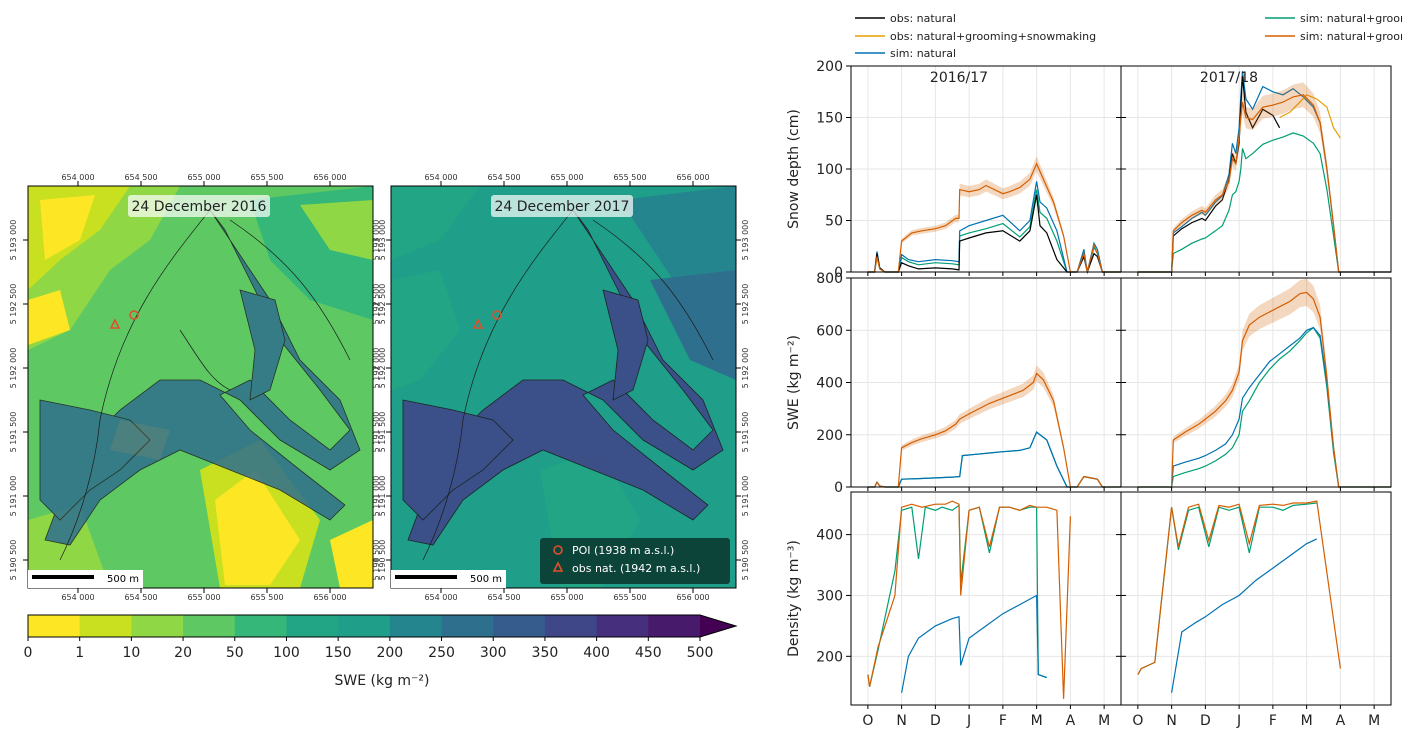 The image size is (1402, 731). What do you see at coordinates (923, 53) in the screenshot?
I see `legend-entry-label: sim: natural` at bounding box center [923, 53].